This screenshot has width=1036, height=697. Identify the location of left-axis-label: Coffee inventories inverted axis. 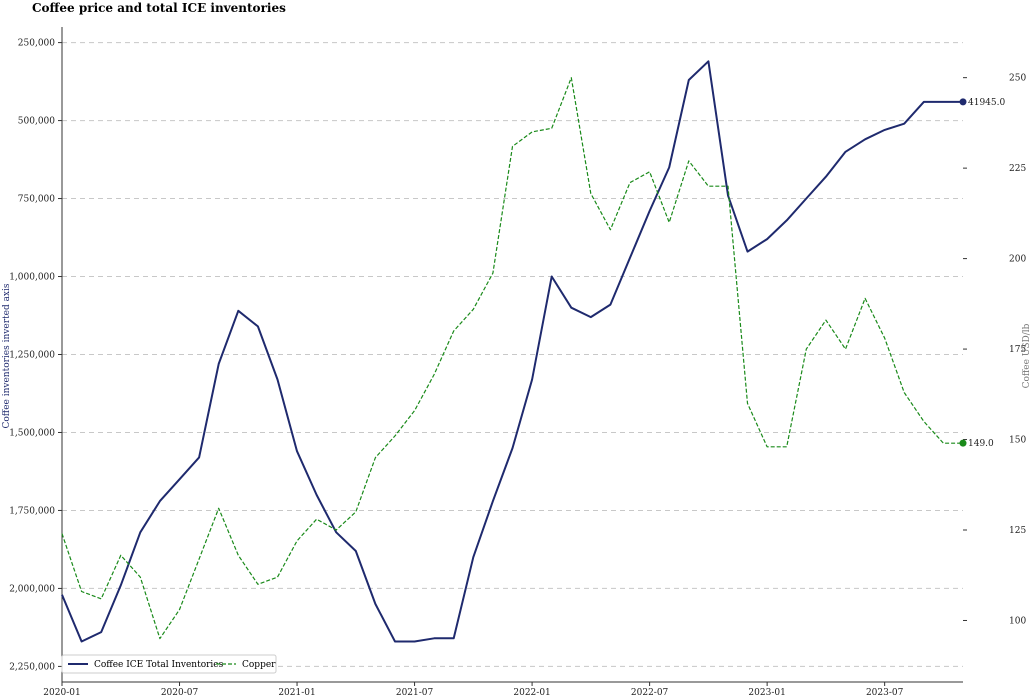
(7, 355).